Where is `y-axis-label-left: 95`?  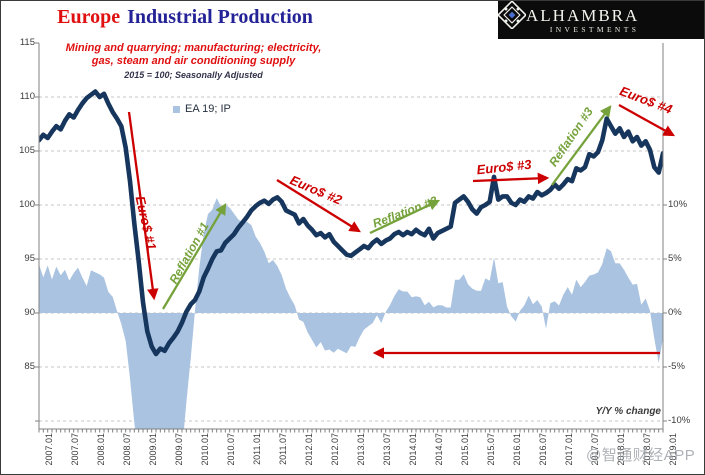
y-axis-label-left: 95 is located at coordinates (29, 258).